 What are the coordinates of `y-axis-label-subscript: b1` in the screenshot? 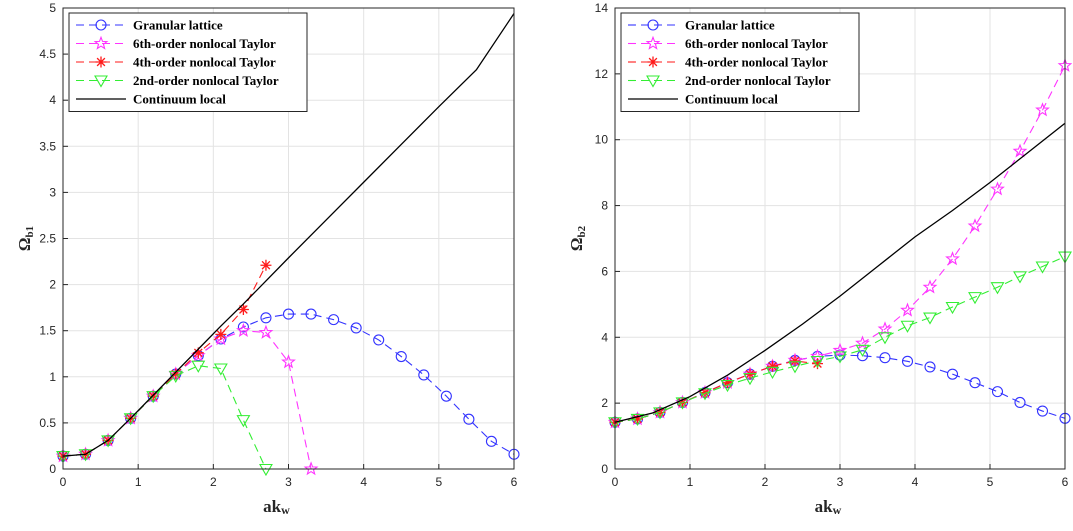 It's located at (30, 232).